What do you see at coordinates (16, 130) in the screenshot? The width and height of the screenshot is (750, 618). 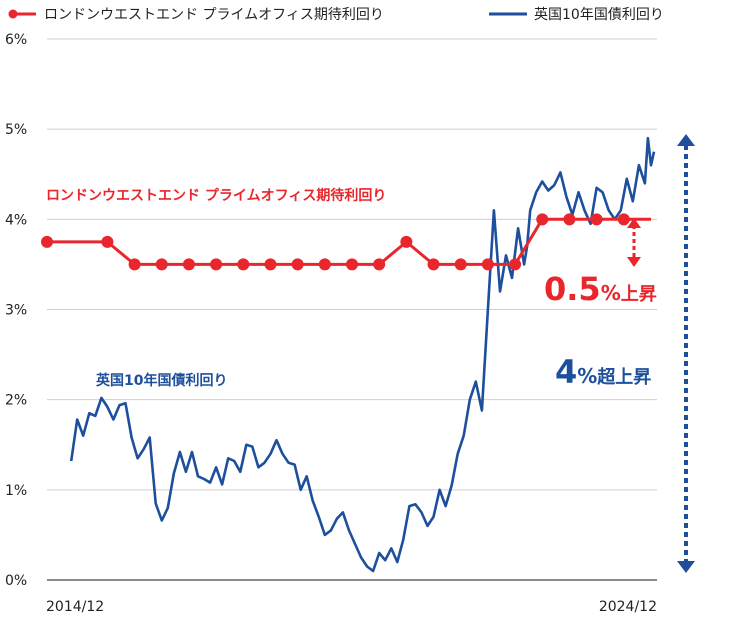 I see `y-tick-label: 5%` at bounding box center [16, 130].